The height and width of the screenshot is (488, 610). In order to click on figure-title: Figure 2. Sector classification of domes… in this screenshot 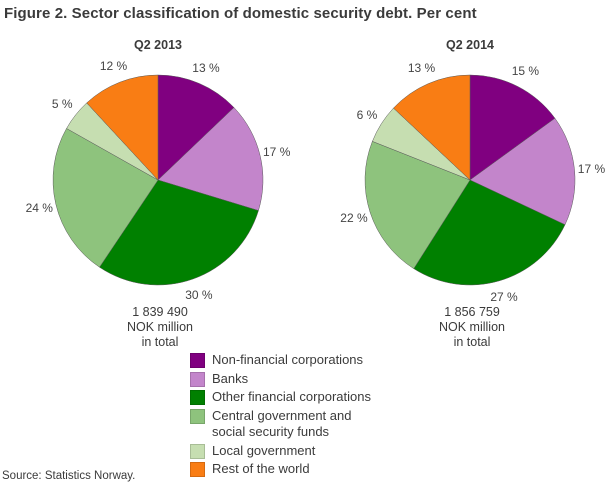, I will do `click(240, 13)`.